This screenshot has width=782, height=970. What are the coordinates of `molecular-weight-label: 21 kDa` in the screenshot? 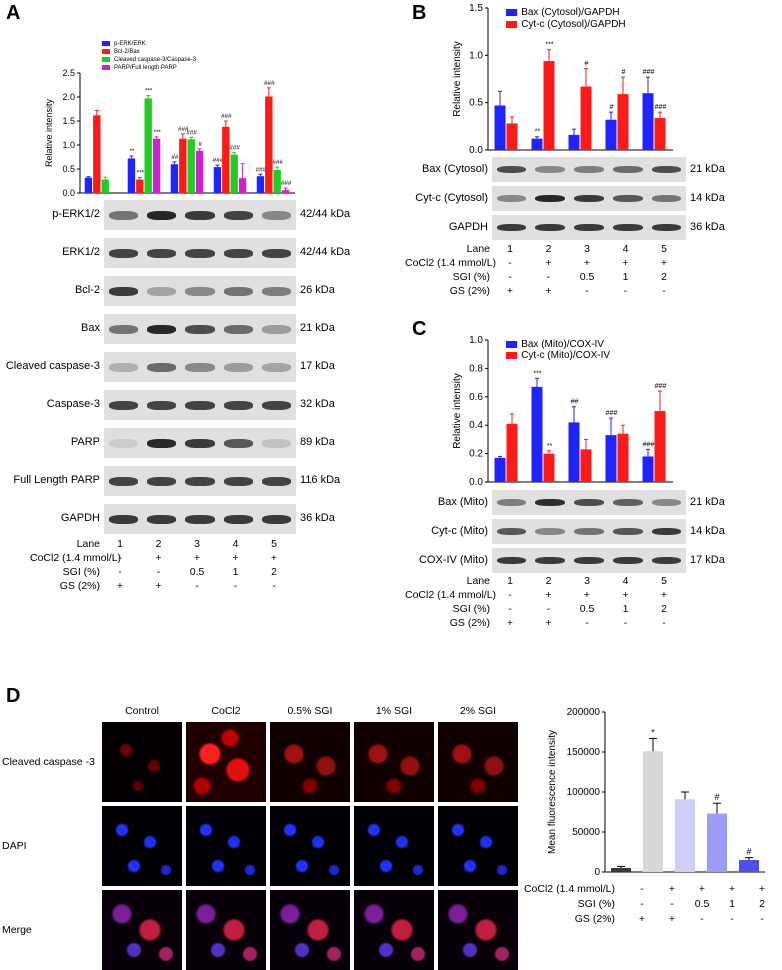 It's located at (707, 501).